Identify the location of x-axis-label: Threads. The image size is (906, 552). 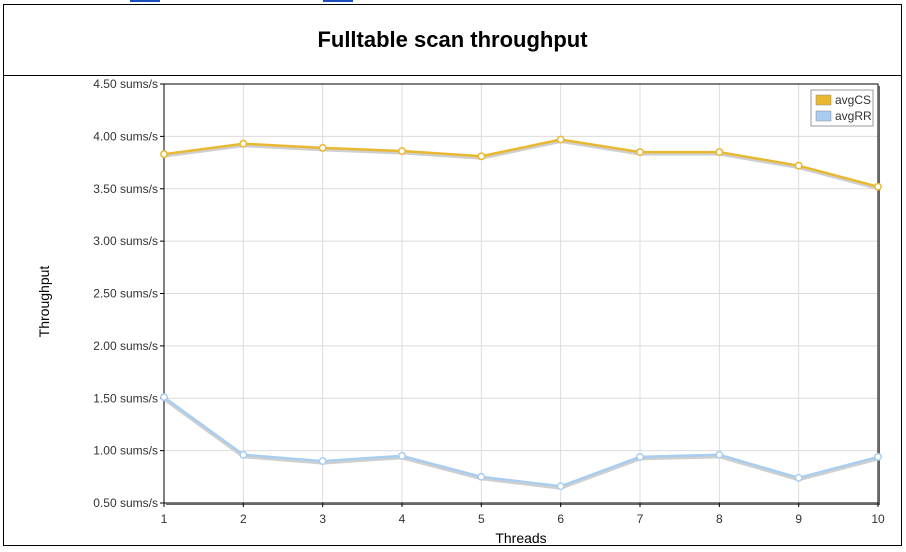
(520, 538).